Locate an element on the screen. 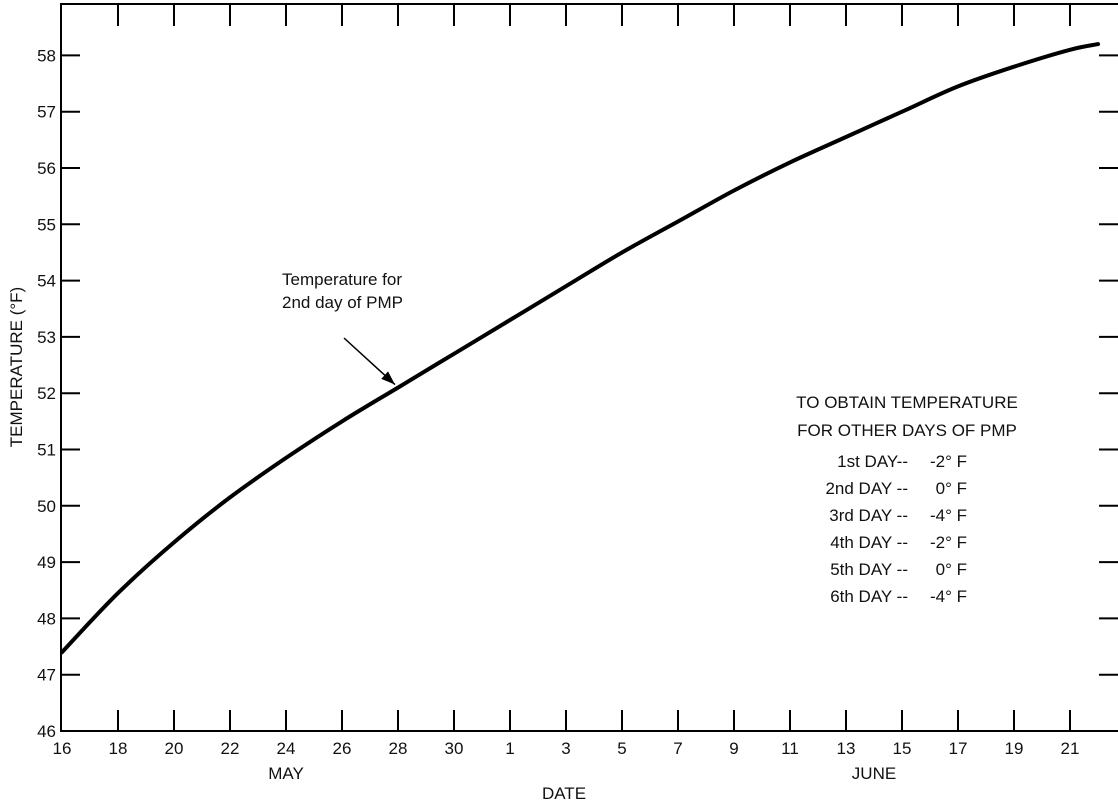 The height and width of the screenshot is (808, 1118). y-axis-title: TEMPERATURE (°F) is located at coordinates (16, 367).